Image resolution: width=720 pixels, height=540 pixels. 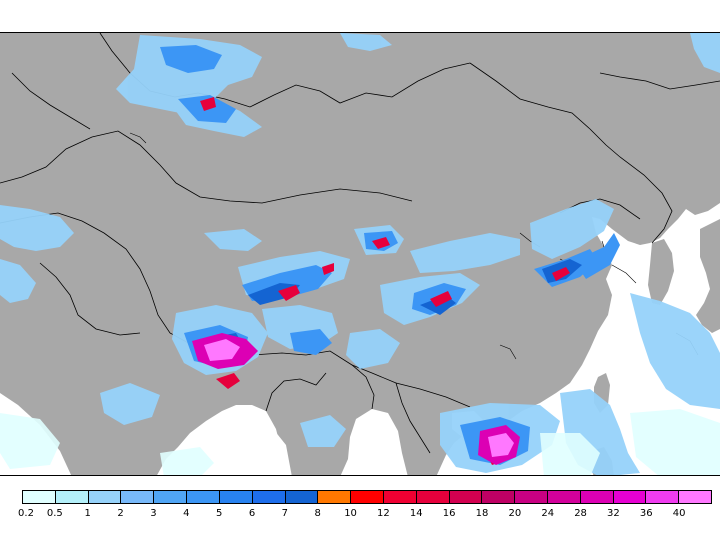 I want to click on legend-label: 0.2, so click(x=26, y=513).